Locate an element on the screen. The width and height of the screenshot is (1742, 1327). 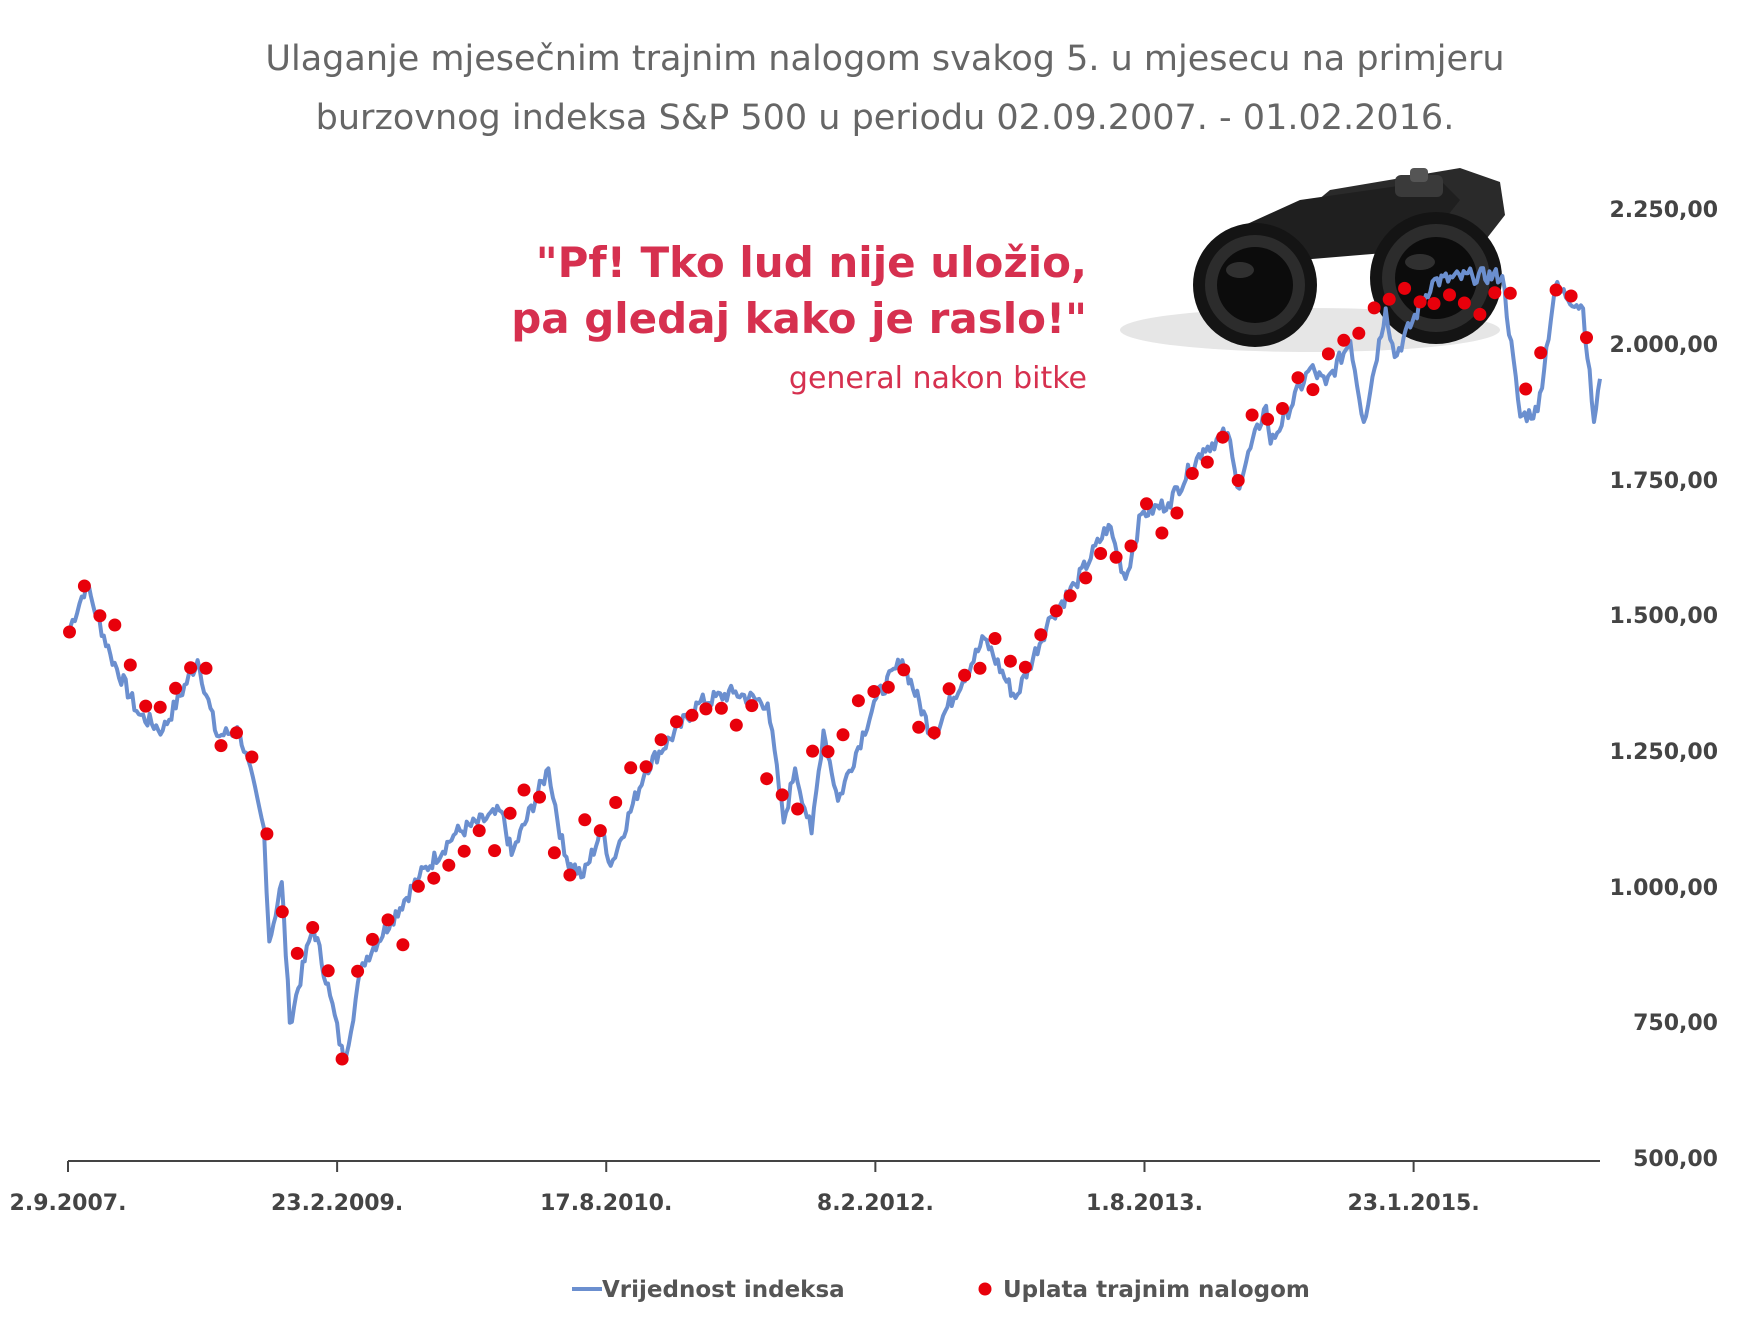
legend-label-index: Vrijednost indeksa is located at coordinates (723, 1290).